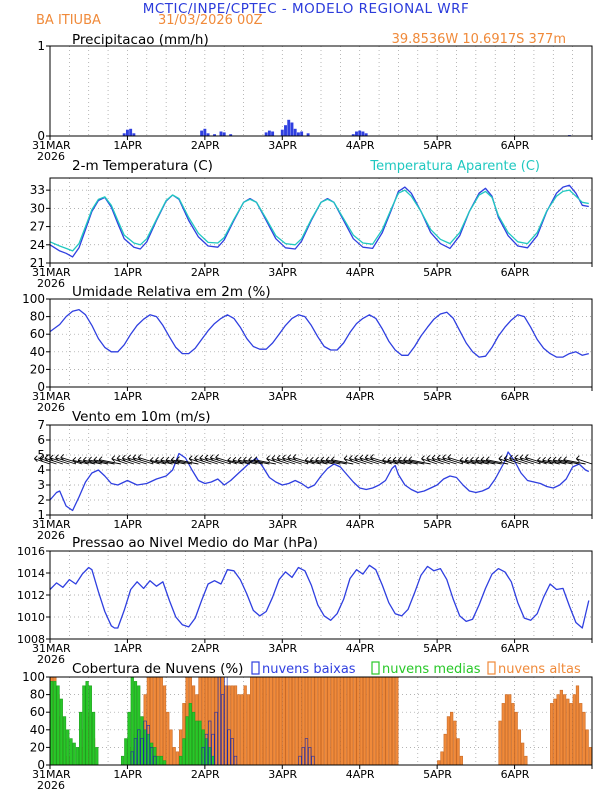  What do you see at coordinates (41, 485) in the screenshot?
I see `y-tick-label: 3` at bounding box center [41, 485].